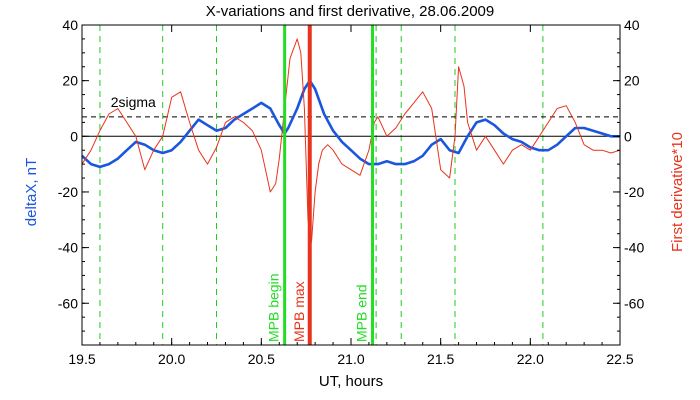 This screenshot has height=400, width=700. Describe the element at coordinates (628, 136) in the screenshot. I see `y-tick-label-right: 0` at that location.